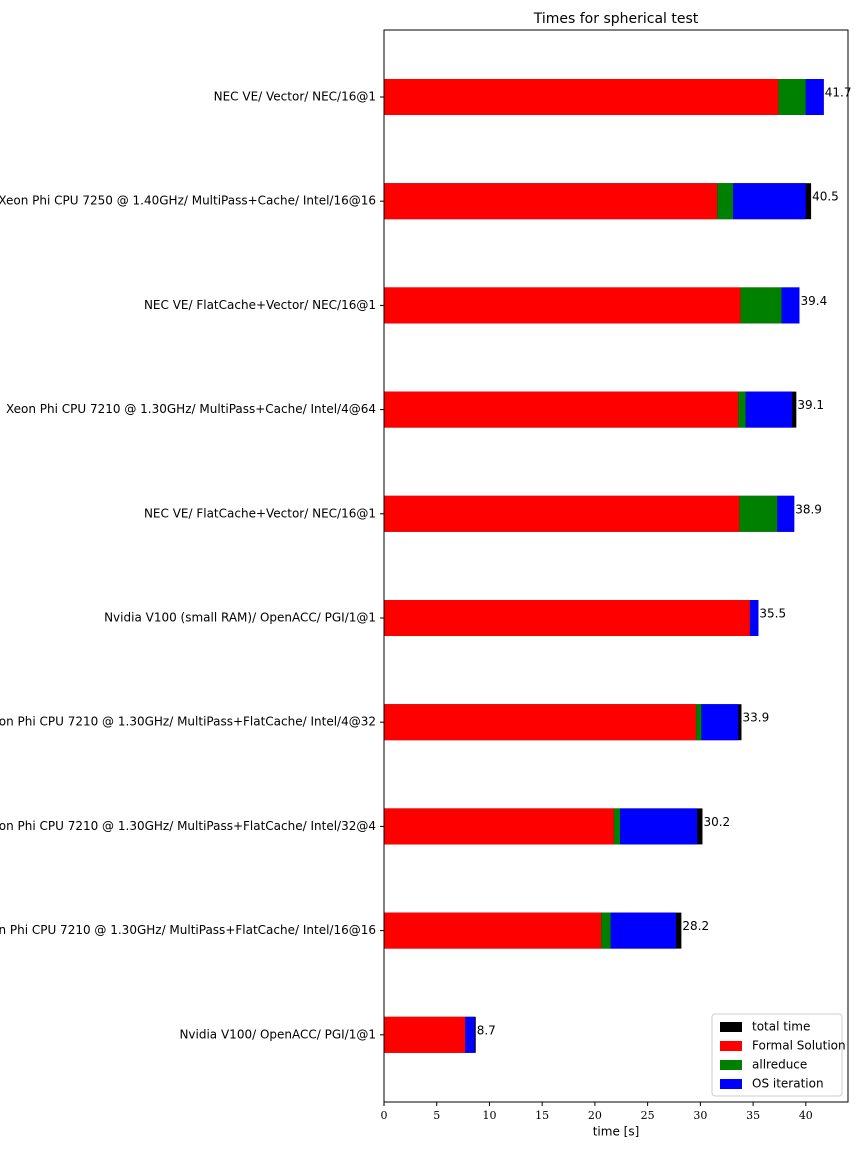 The width and height of the screenshot is (864, 1156). Describe the element at coordinates (695, 926) in the screenshot. I see `data-label: 28.2` at that location.